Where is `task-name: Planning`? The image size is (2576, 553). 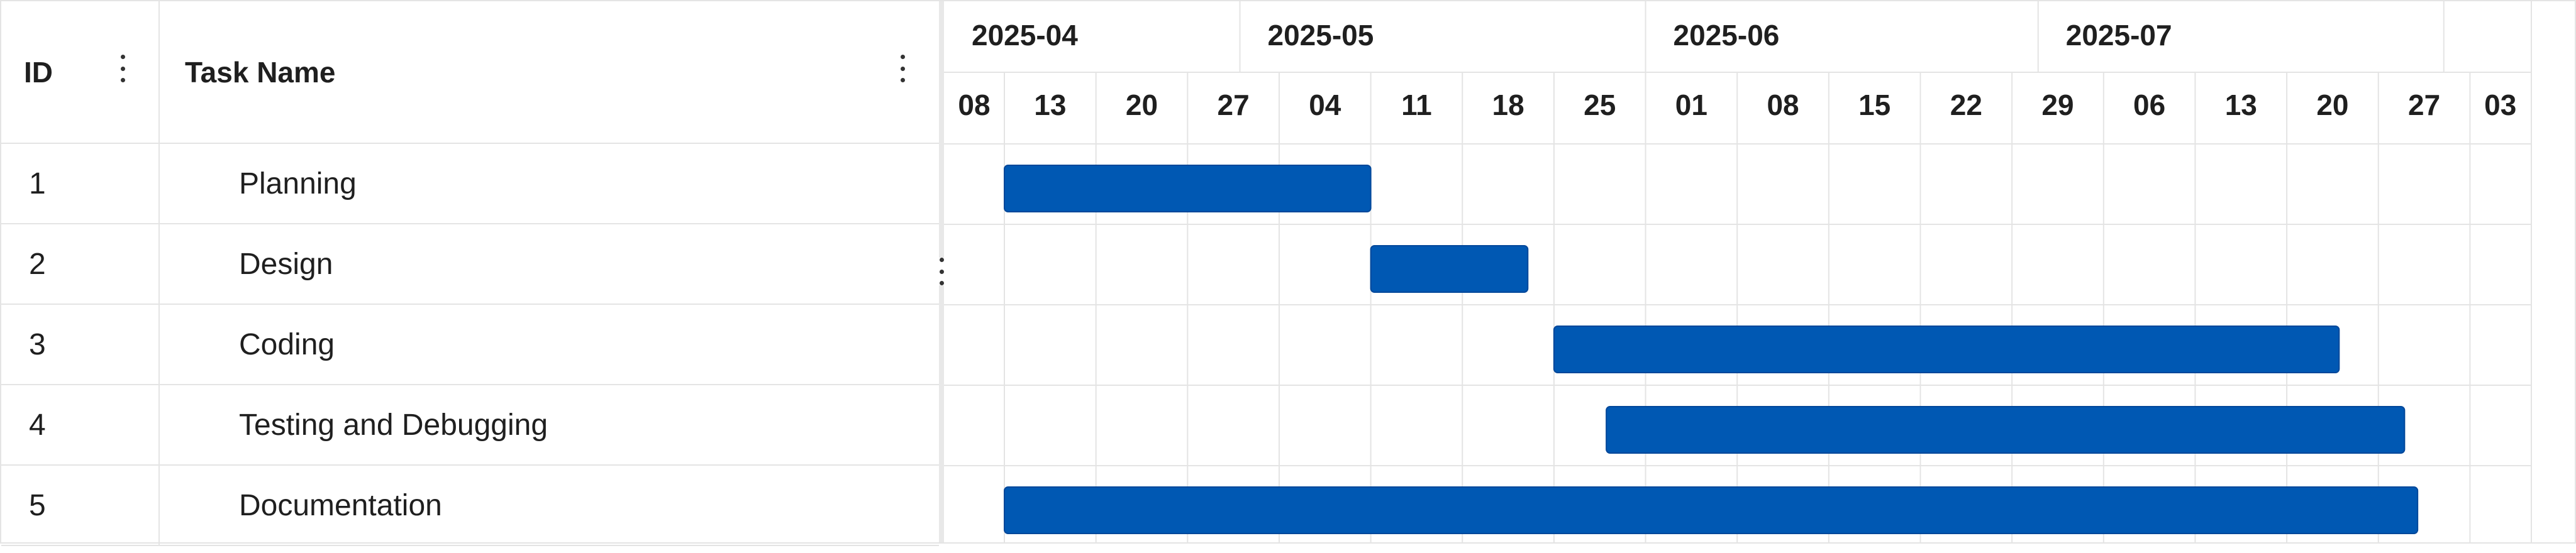
task-name: Planning is located at coordinates (298, 183).